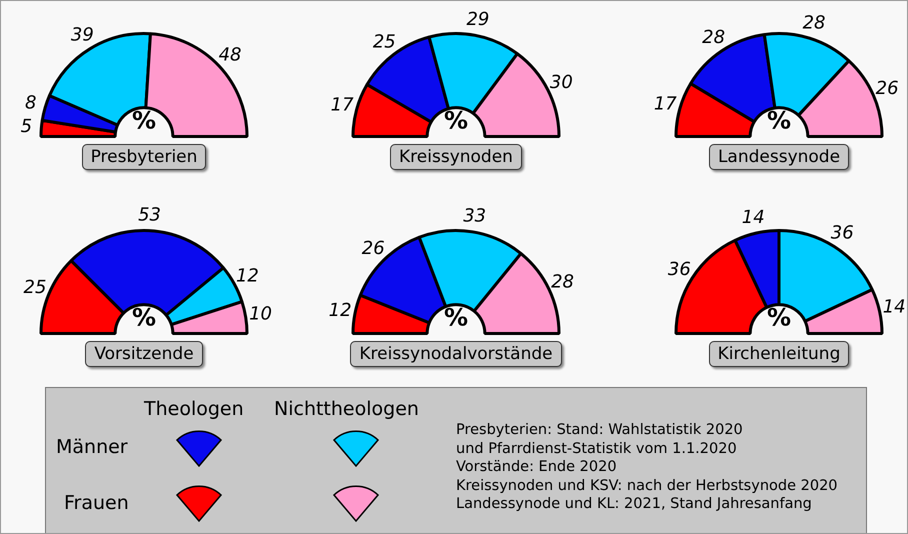 The width and height of the screenshot is (908, 534). I want to click on data-label: 10, so click(260, 314).